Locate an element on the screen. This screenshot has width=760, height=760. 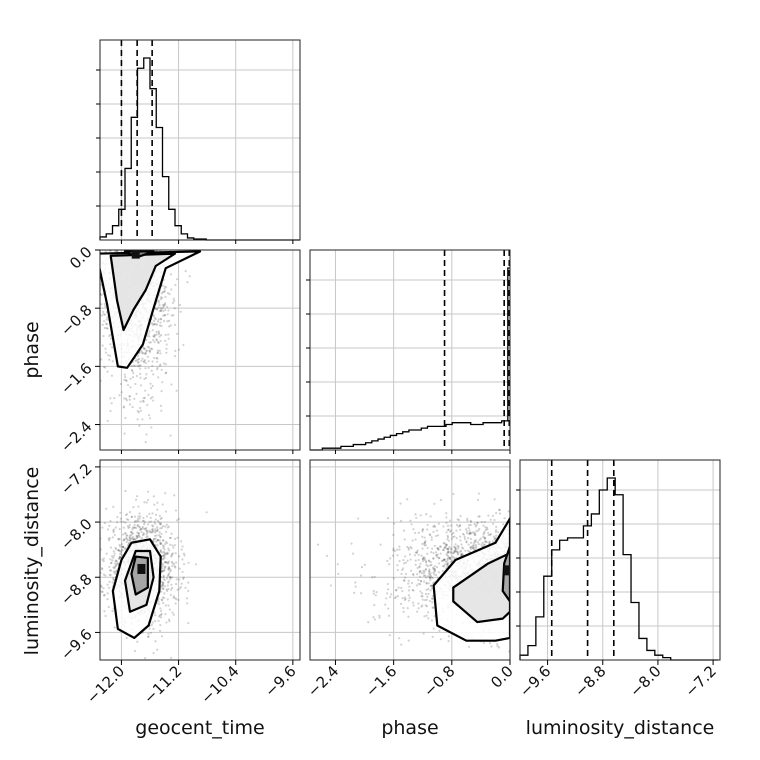
x-tick-label: −9.6 is located at coordinates (535, 681).